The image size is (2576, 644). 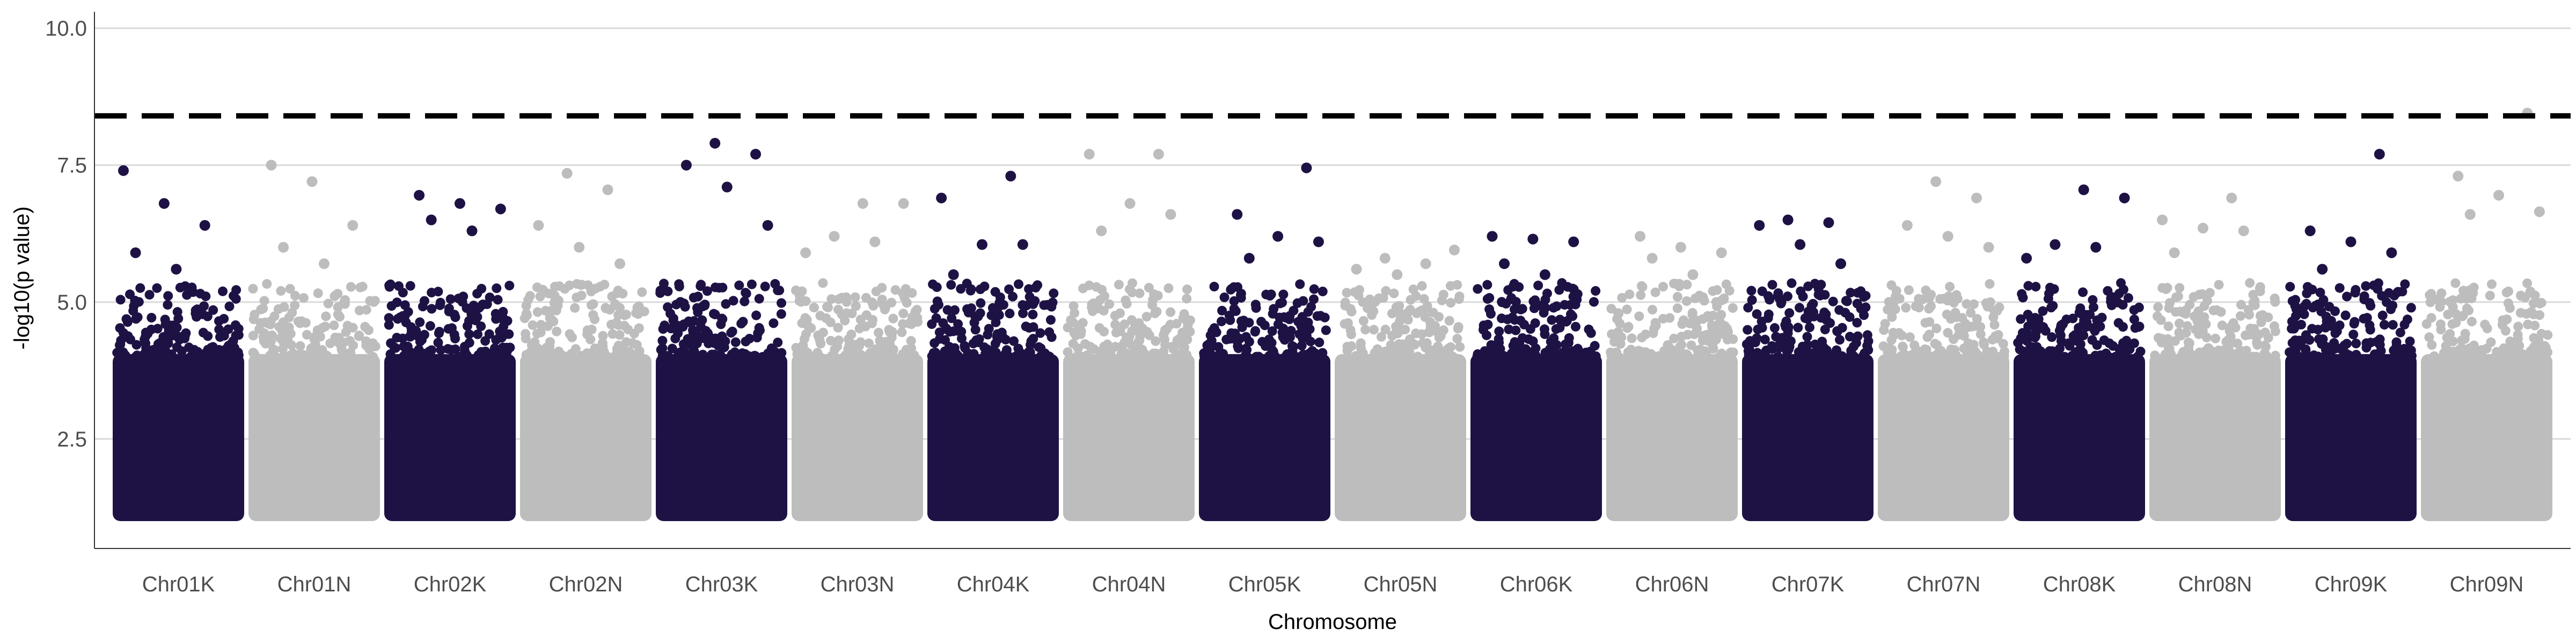 What do you see at coordinates (2079, 437) in the screenshot?
I see `point-cloud-Chr08K` at bounding box center [2079, 437].